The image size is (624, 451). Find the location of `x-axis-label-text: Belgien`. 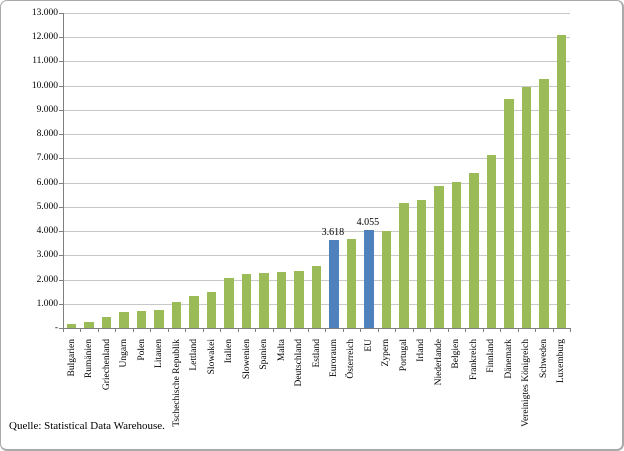

x-axis-label-text: Belgien is located at coordinates (456, 354).